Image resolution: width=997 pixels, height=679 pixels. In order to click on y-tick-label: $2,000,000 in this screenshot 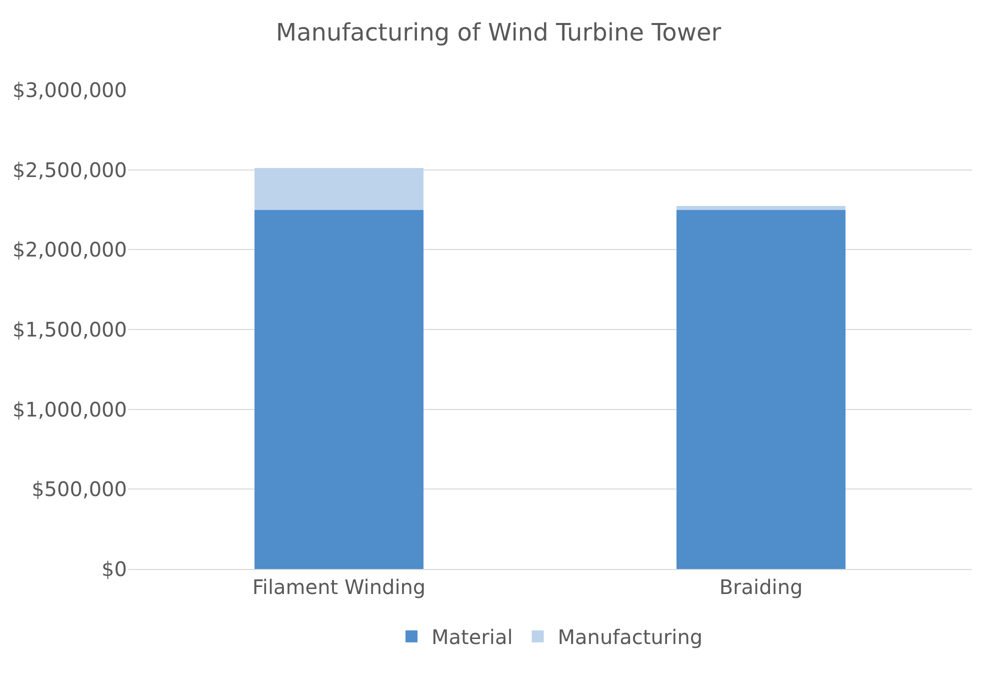, I will do `click(69, 250)`.